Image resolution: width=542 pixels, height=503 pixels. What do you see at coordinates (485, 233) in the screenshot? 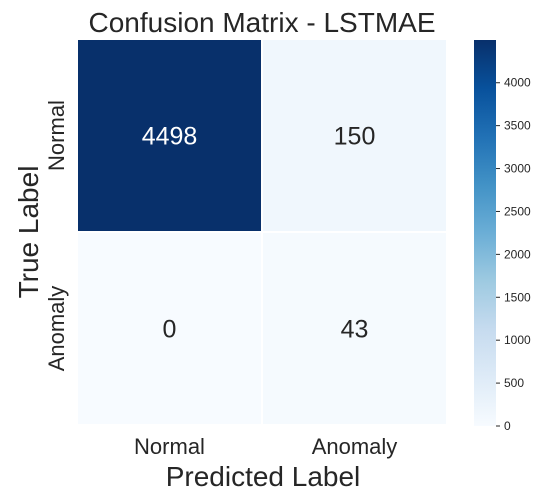
I see `colorbar` at bounding box center [485, 233].